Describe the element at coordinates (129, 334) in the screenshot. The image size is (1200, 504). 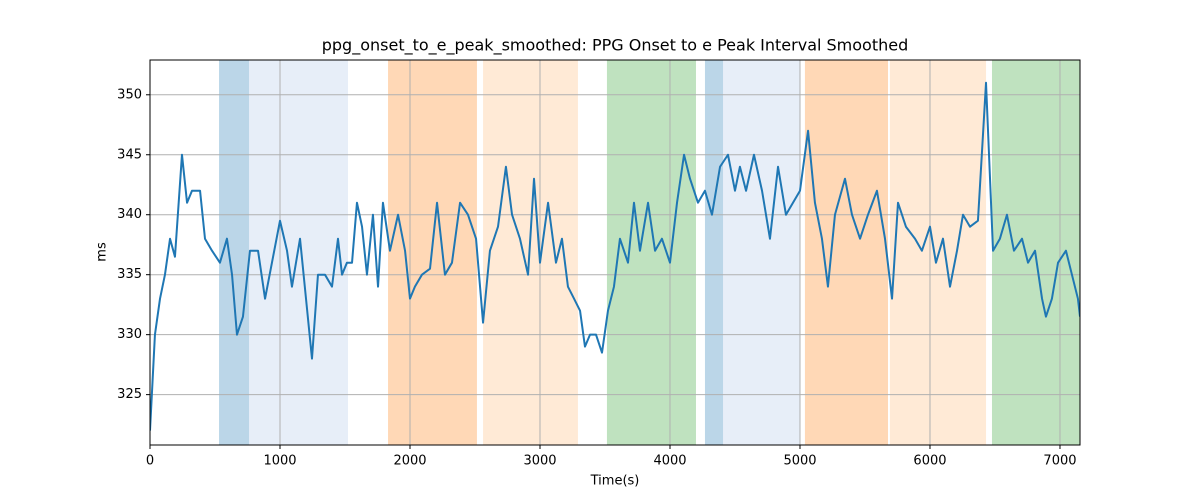
I see `y-tick-label: 330` at that location.